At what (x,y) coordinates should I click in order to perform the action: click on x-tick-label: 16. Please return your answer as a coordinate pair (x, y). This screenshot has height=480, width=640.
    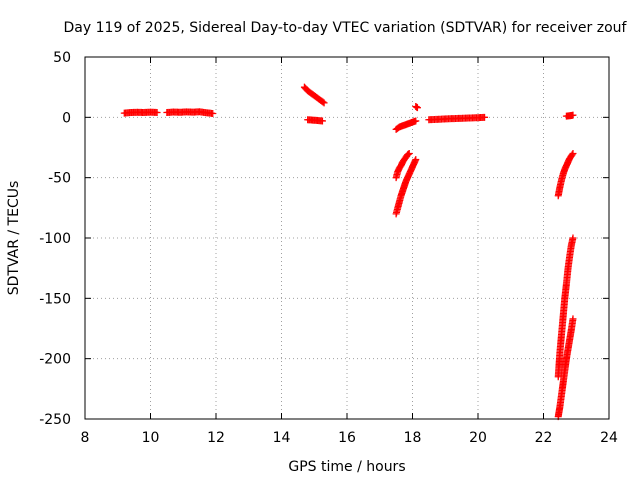
    Looking at the image, I should click on (347, 438).